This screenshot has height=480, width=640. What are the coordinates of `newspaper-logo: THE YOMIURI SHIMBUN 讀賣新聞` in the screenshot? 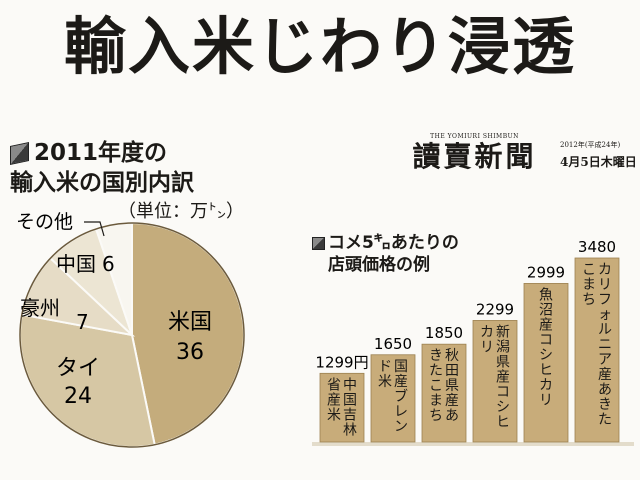 It's located at (474, 153).